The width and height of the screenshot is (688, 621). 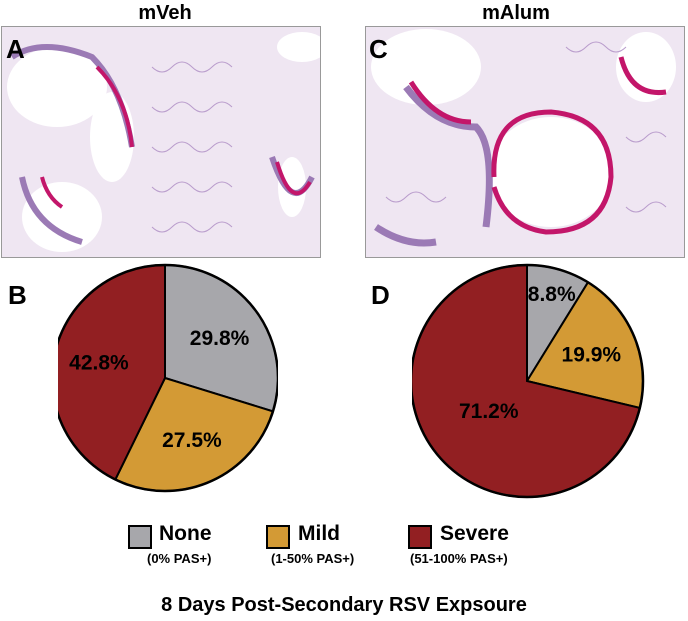 What do you see at coordinates (185, 533) in the screenshot?
I see `legend-label-none: None` at bounding box center [185, 533].